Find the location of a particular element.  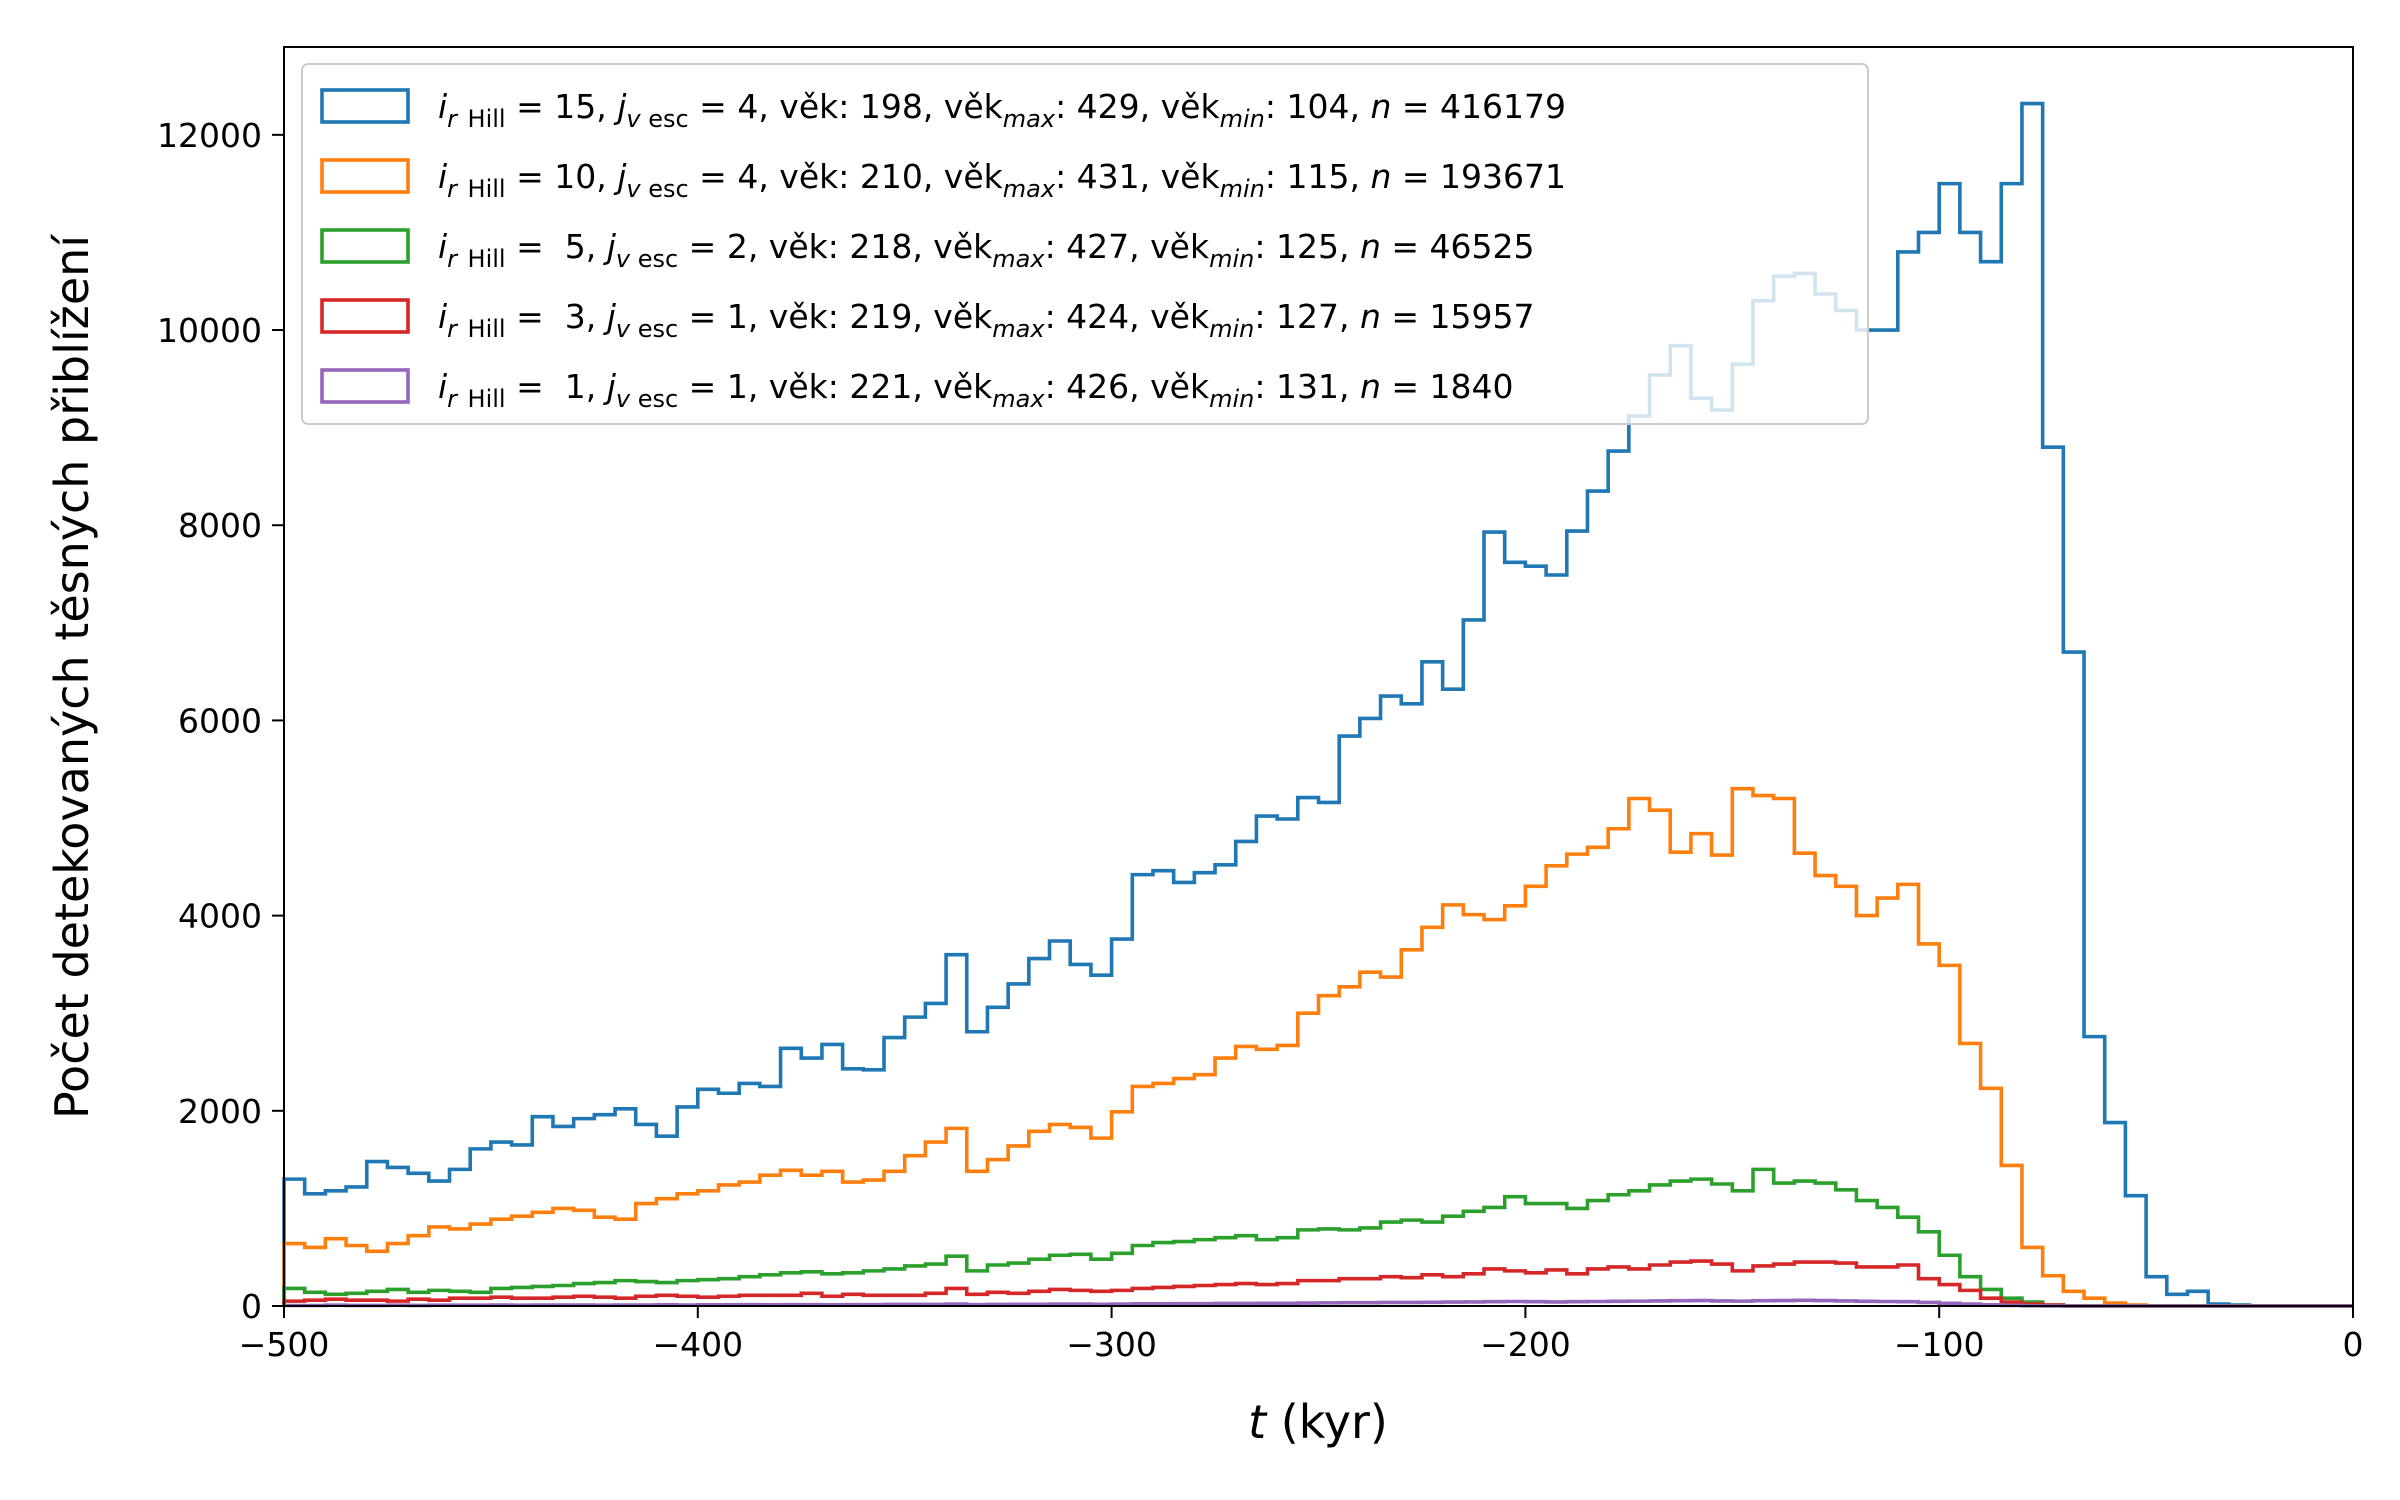

x-tick-label: −500 is located at coordinates (284, 1344).